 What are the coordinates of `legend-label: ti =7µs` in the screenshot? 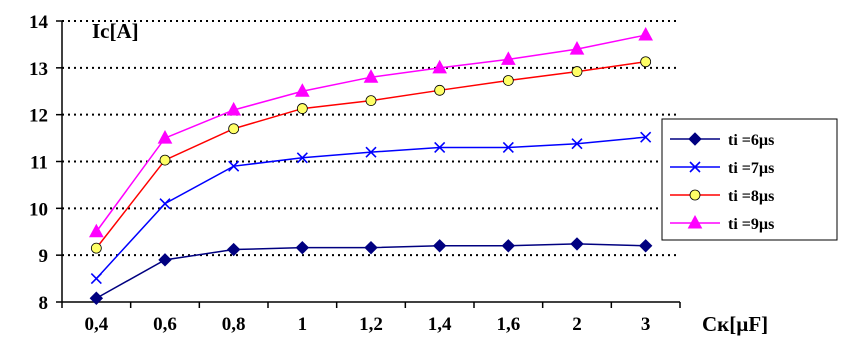 It's located at (751, 168).